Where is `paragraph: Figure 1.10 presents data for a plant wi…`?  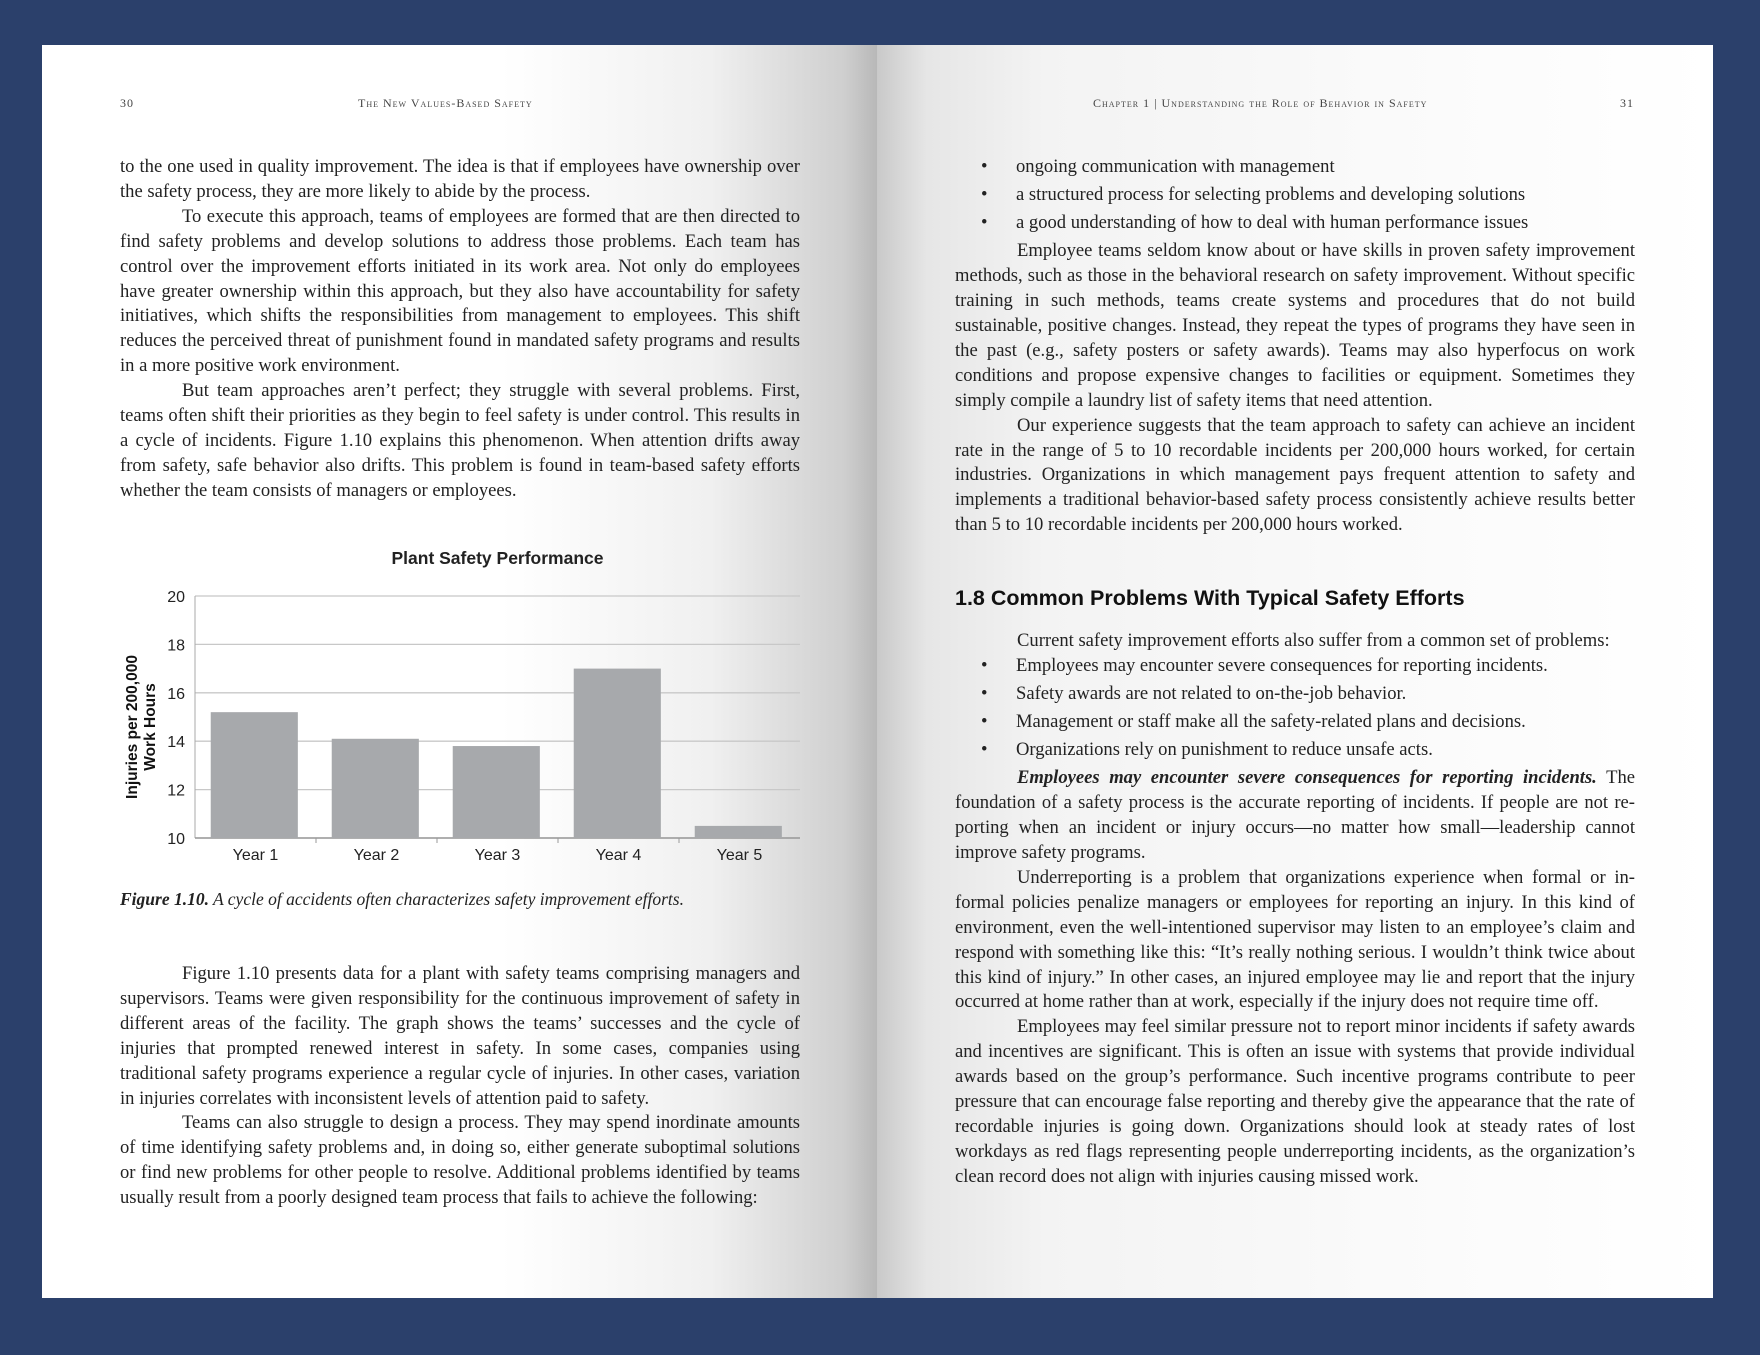
paragraph: Figure 1.10 presents data for a plant wi… is located at coordinates (460, 1036).